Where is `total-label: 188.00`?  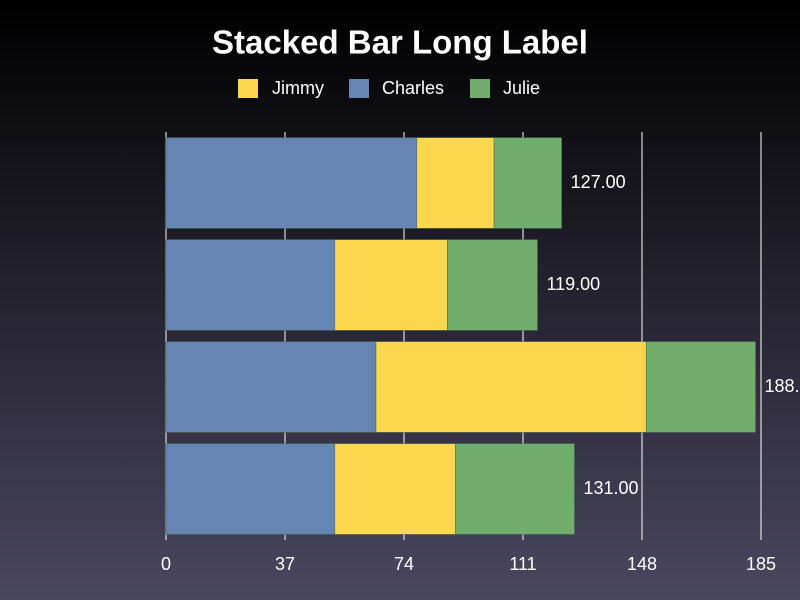
total-label: 188.00 is located at coordinates (782, 386).